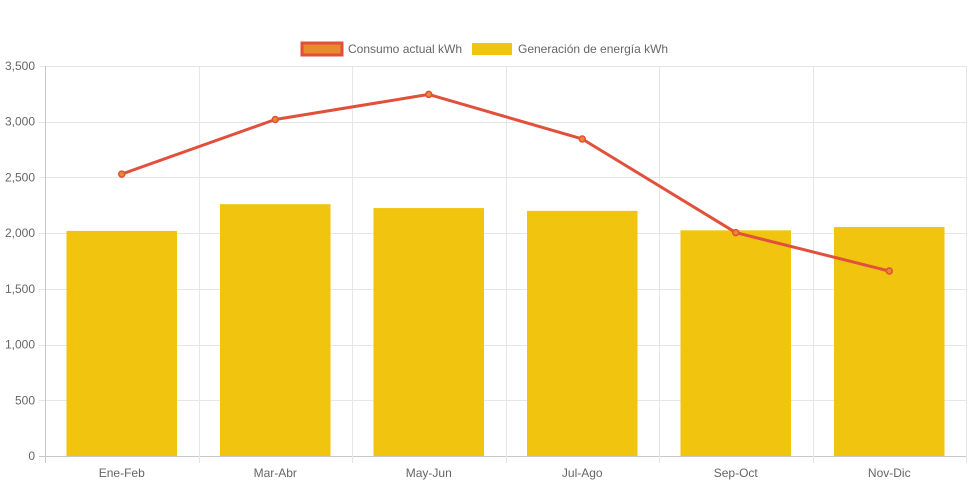 This screenshot has width=971, height=485. I want to click on x-tick-label: Ene-Feb, so click(122, 473).